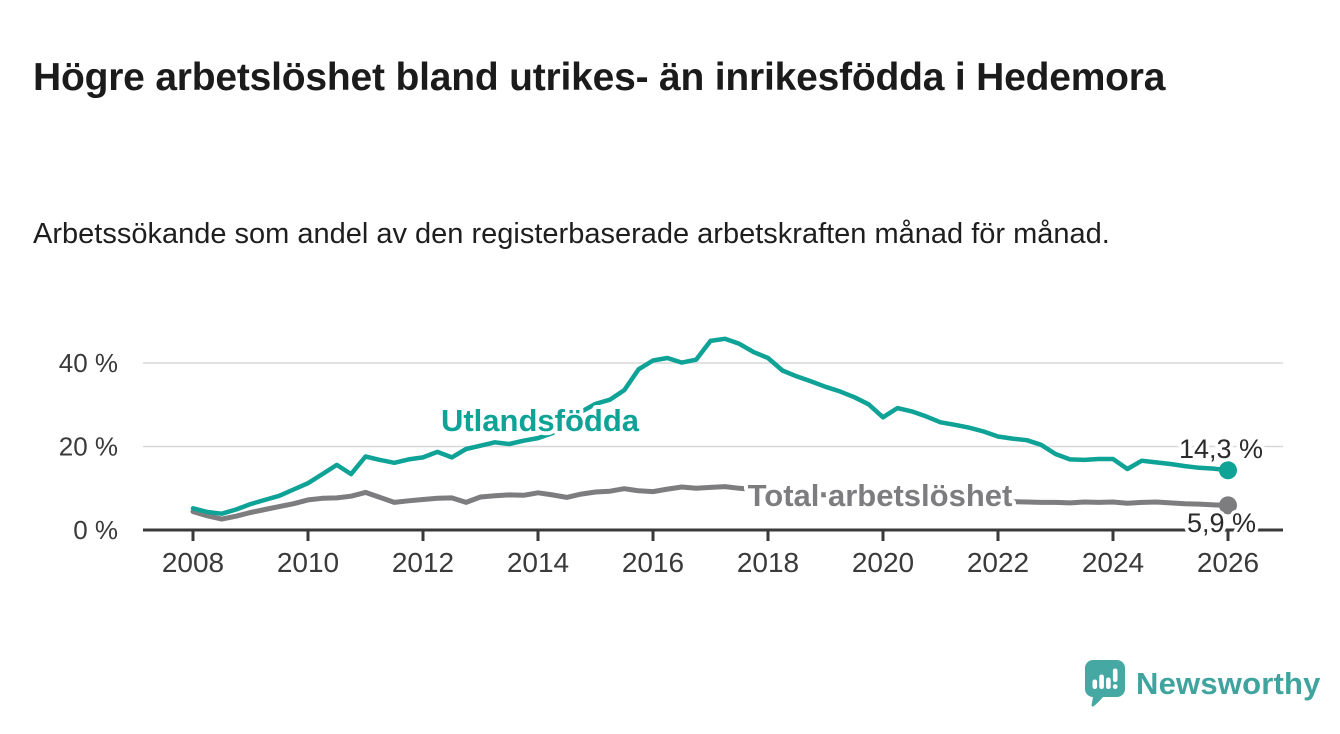 The width and height of the screenshot is (1340, 734). I want to click on y-tick-label: 40 %, so click(88, 363).